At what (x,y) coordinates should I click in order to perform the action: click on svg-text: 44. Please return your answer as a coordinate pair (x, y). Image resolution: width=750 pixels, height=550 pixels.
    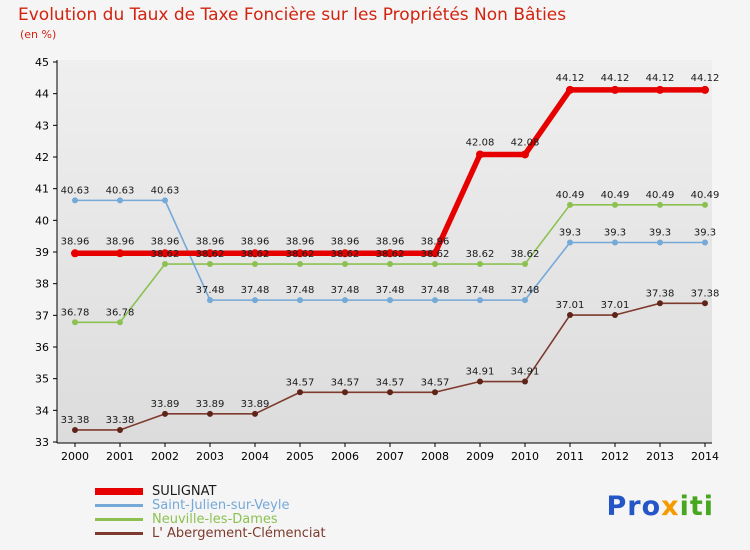
    Looking at the image, I should click on (42, 94).